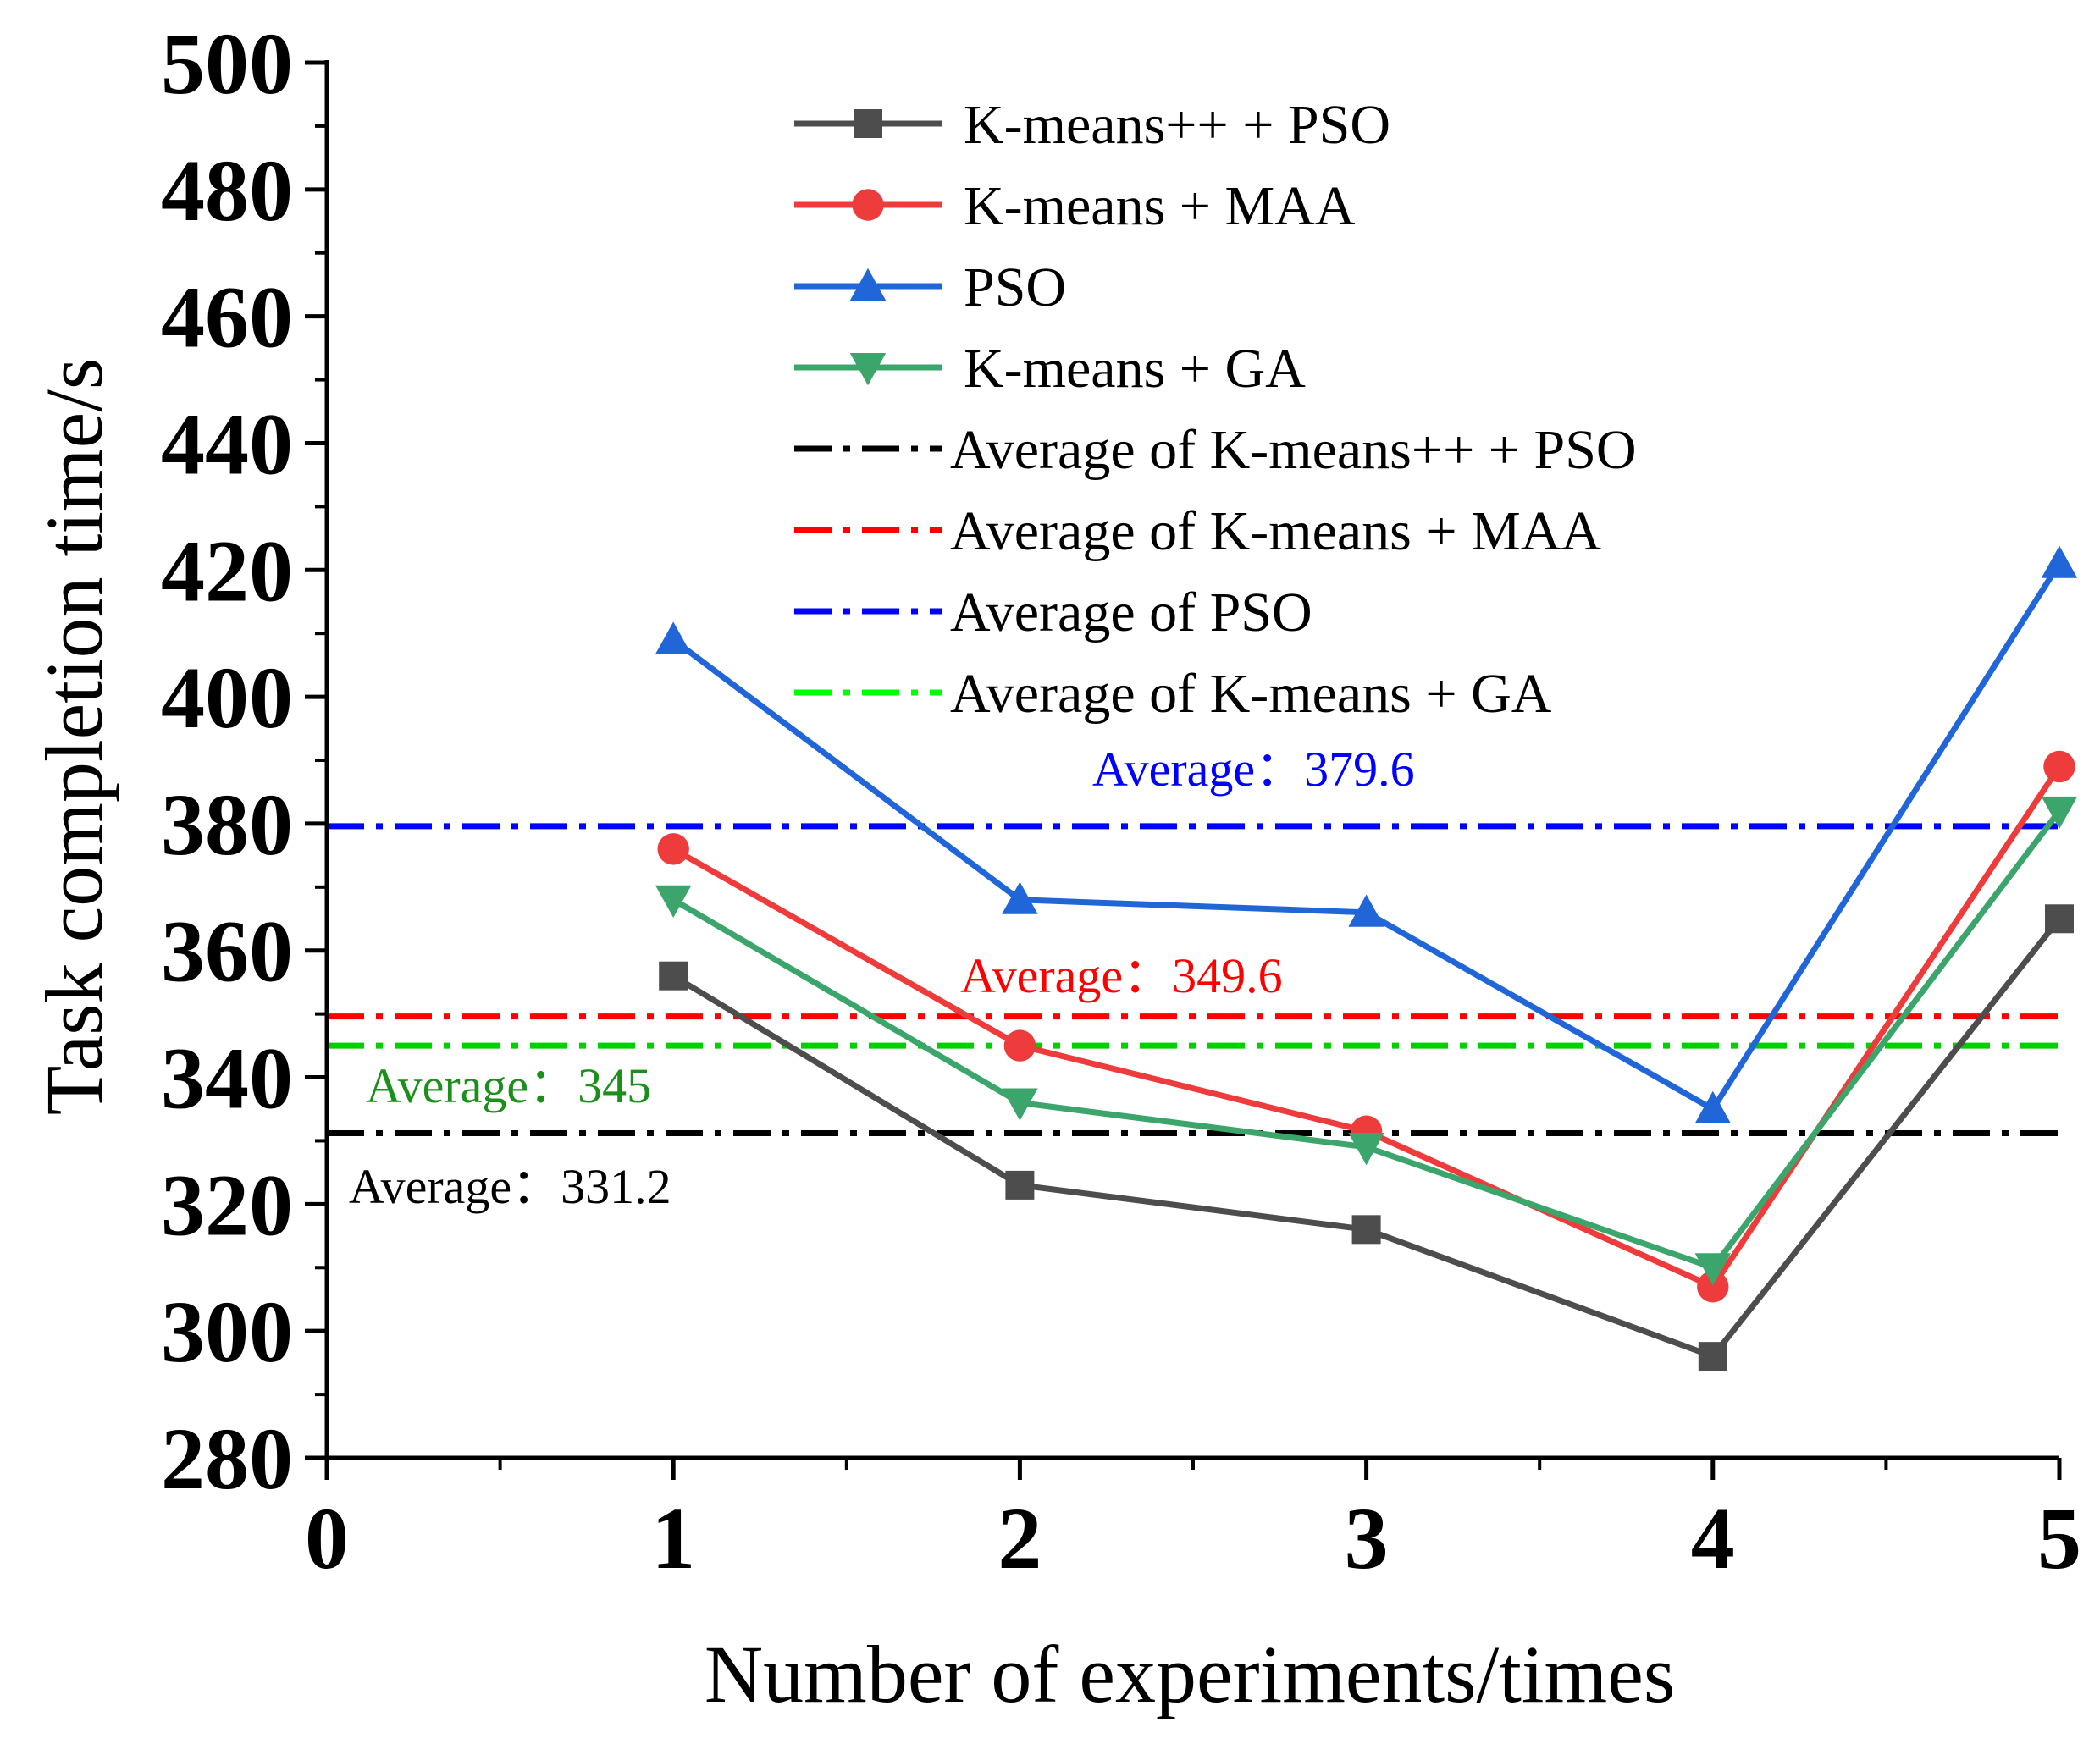 The image size is (2100, 1744). Describe the element at coordinates (1190, 1674) in the screenshot. I see `x-axis-title: Number of experiments/times` at that location.